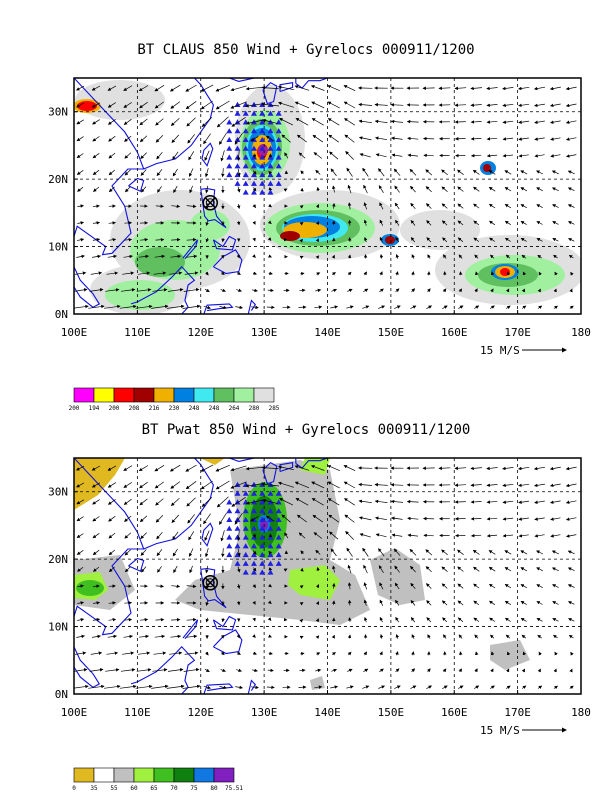  Describe the element at coordinates (581, 712) in the screenshot. I see `longitude-tick-label: 180` at that location.